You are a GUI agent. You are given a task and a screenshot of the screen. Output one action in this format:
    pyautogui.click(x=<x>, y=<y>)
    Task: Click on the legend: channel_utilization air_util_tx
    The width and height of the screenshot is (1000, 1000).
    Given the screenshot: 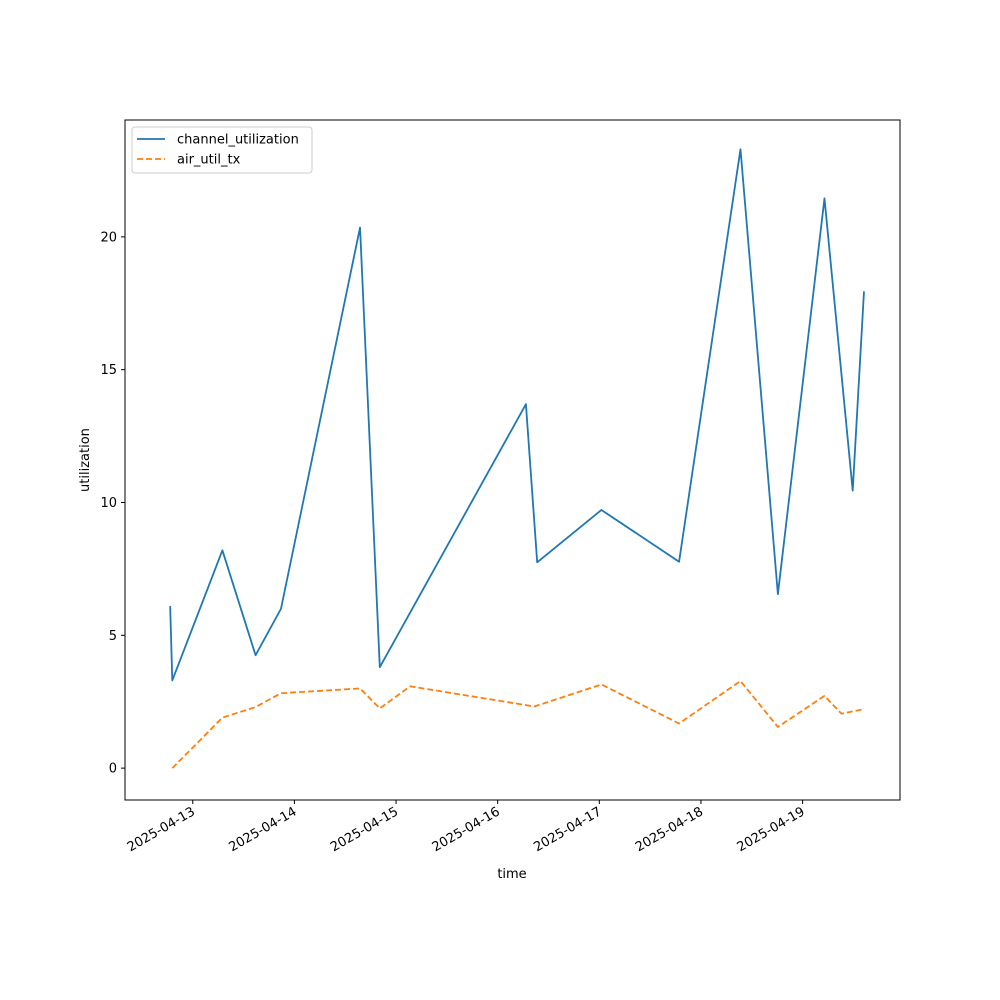 What is the action you would take?
    pyautogui.click(x=222, y=150)
    